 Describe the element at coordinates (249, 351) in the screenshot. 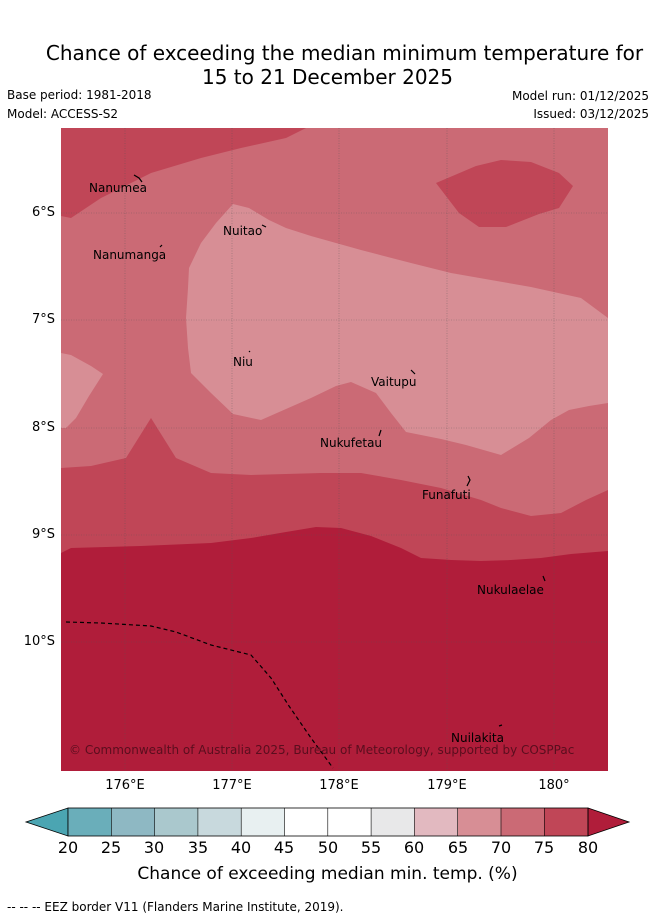

I see `island-niu-shape` at that location.